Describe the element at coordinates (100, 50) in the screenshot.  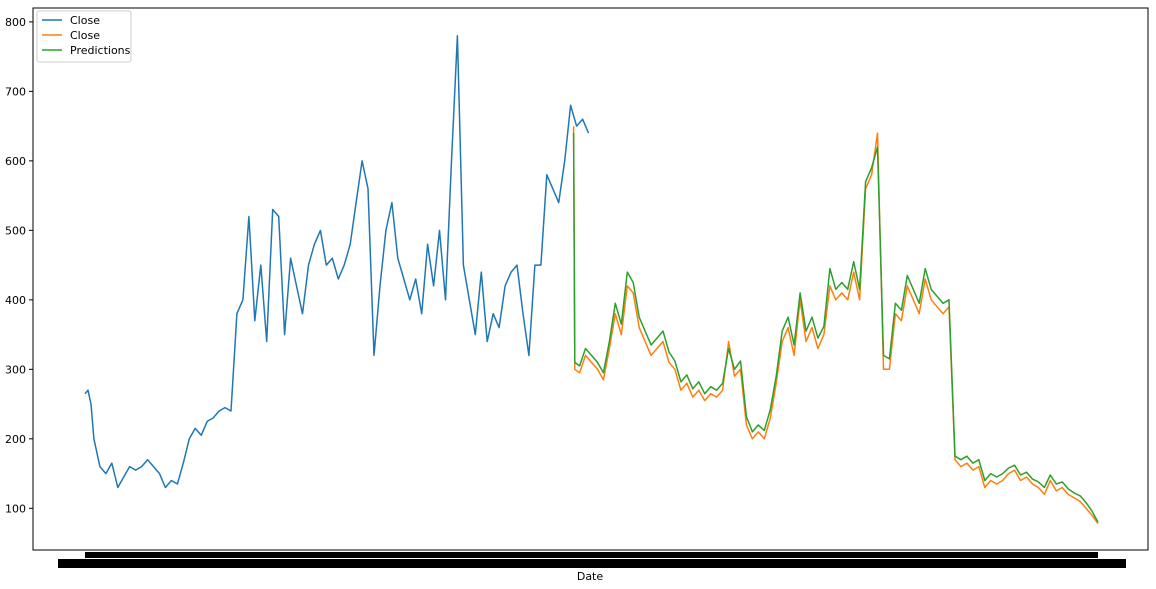
I see `legend-label: Predictions` at that location.